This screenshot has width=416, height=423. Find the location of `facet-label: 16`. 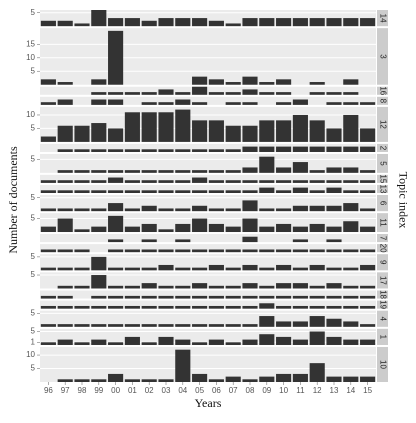

facet-label: 16 is located at coordinates (382, 90).